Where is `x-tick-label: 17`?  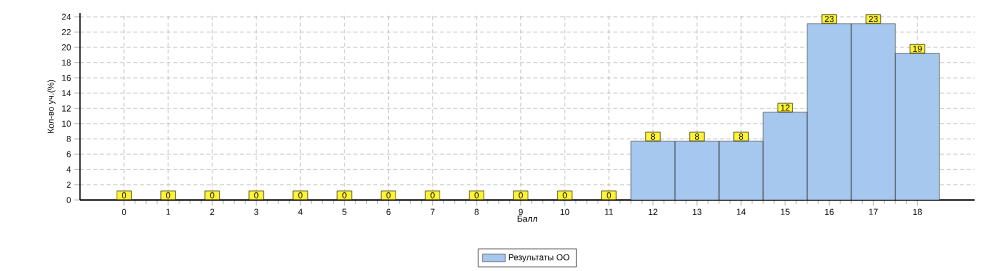
x-tick-label: 17 is located at coordinates (873, 211).